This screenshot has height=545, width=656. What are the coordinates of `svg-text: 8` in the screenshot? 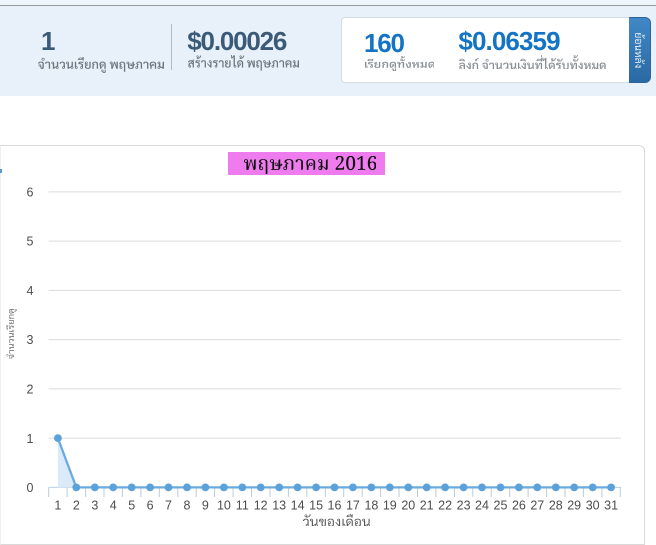 It's located at (187, 506).